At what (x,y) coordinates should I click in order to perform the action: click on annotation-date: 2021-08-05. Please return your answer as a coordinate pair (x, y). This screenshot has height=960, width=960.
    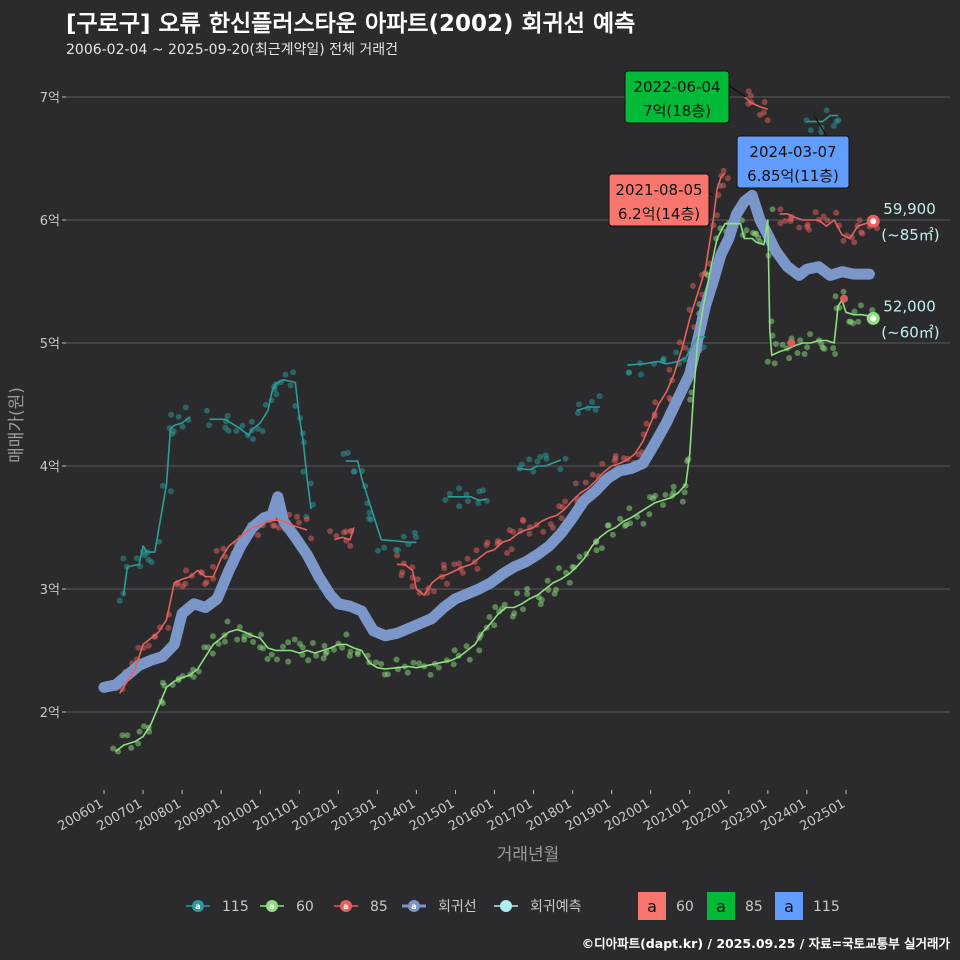
    Looking at the image, I should click on (658, 190).